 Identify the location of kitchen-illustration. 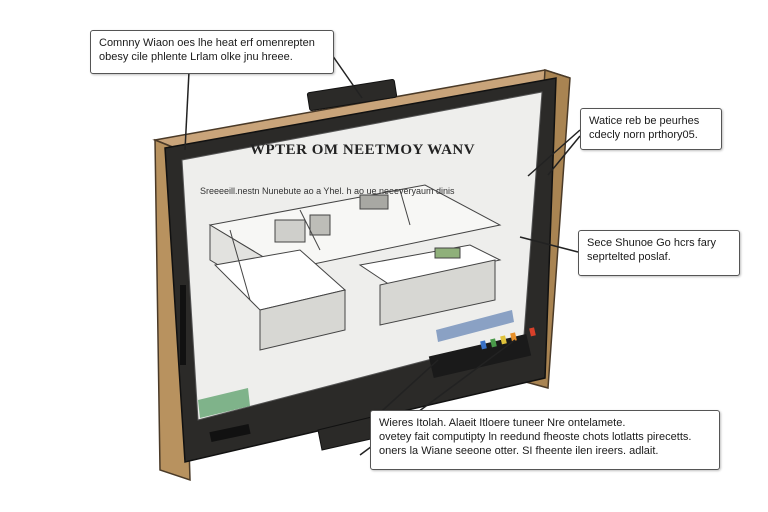
(355, 267).